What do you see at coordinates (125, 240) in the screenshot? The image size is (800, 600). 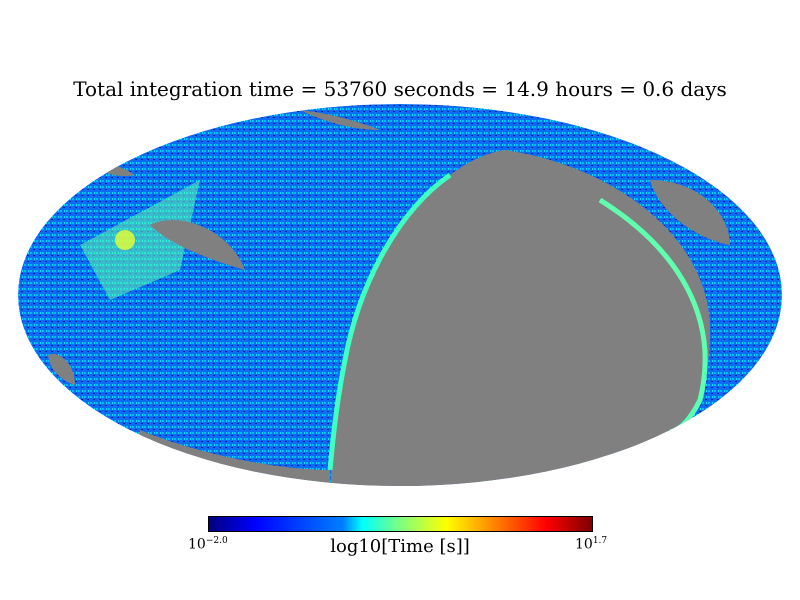 I see `hotspot-peak` at bounding box center [125, 240].